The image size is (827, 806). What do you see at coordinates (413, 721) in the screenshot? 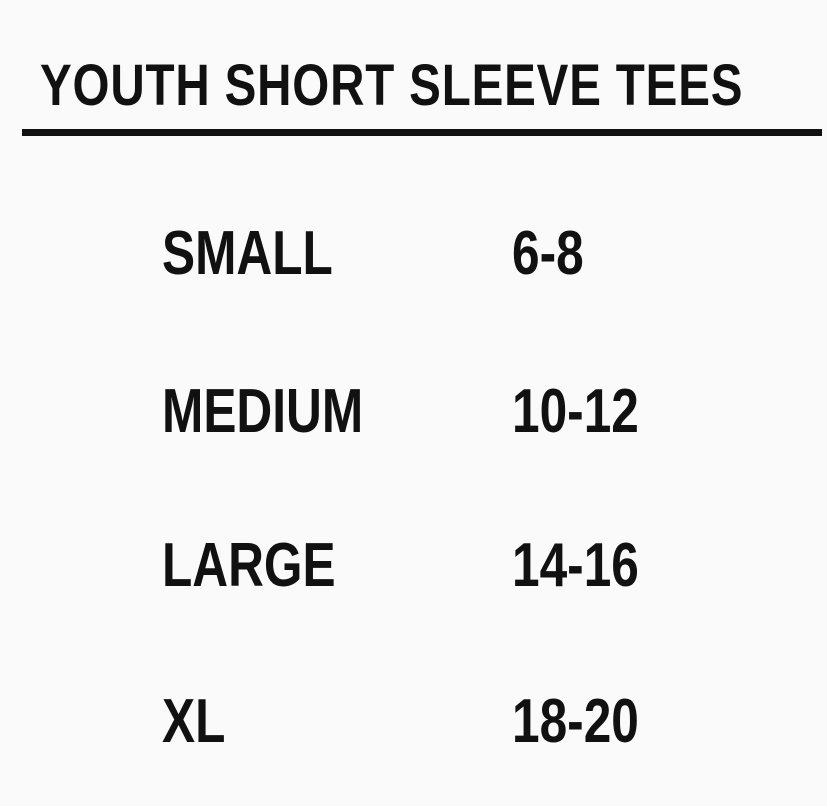
I see `size-row: XL 18-20` at bounding box center [413, 721].